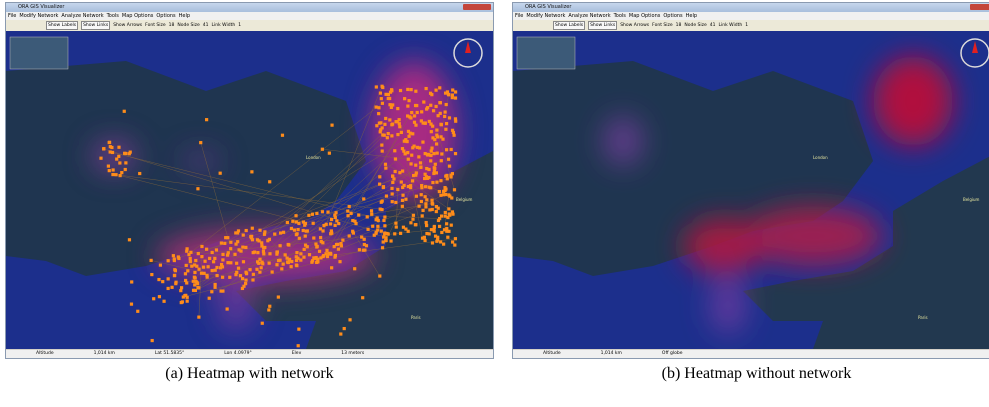 The width and height of the screenshot is (989, 407). Describe the element at coordinates (45, 353) in the screenshot. I see `status-item: Altitude` at that location.